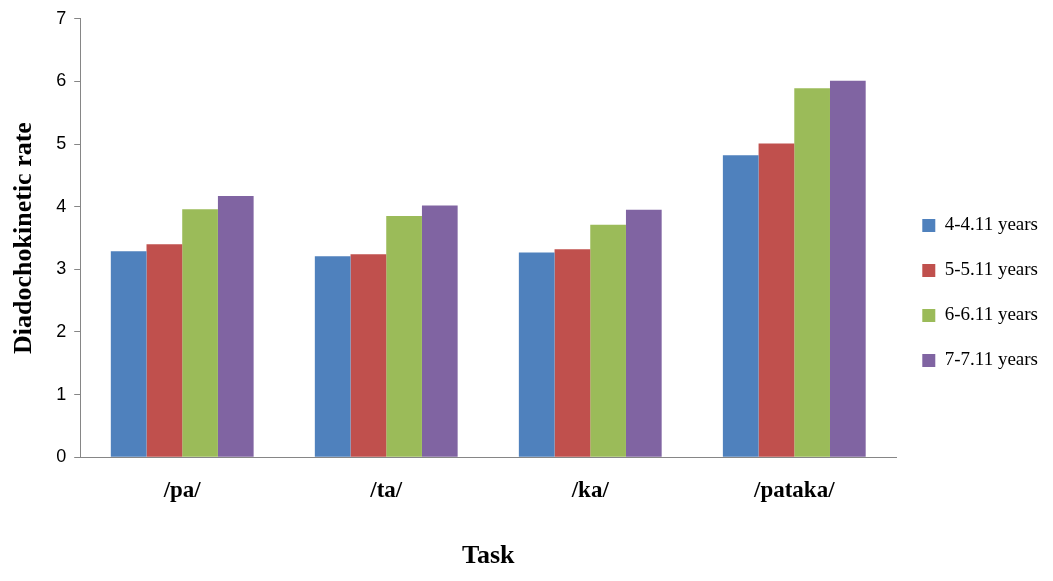 The height and width of the screenshot is (581, 1053). I want to click on legend-label: 5-5.11 years, so click(991, 269).